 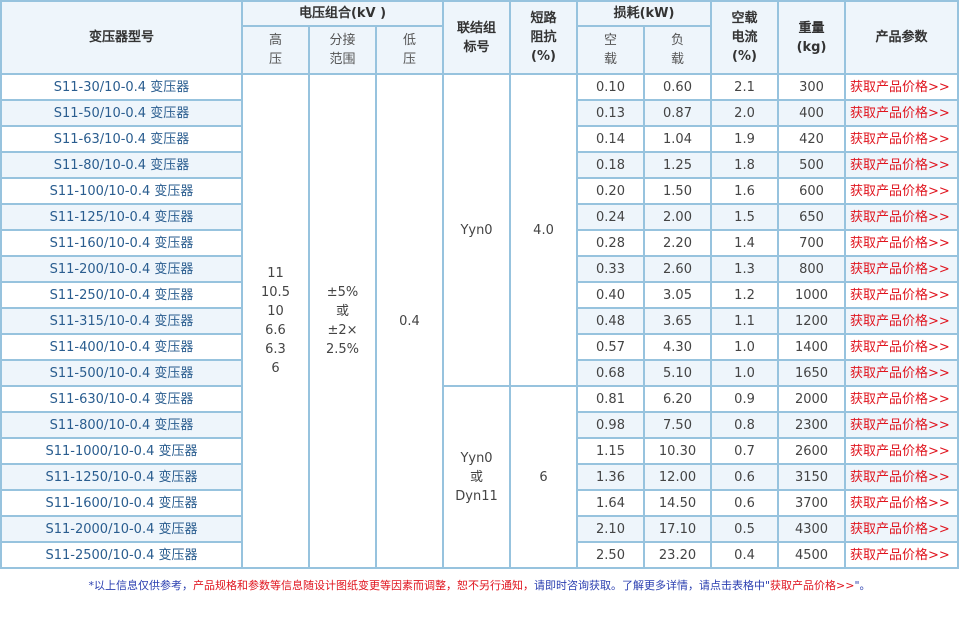 I want to click on table-row: S11-50/10-0.4 变压器 0.13 0.87 2.0 400 获取产品价格>>, so click(x=479, y=113).